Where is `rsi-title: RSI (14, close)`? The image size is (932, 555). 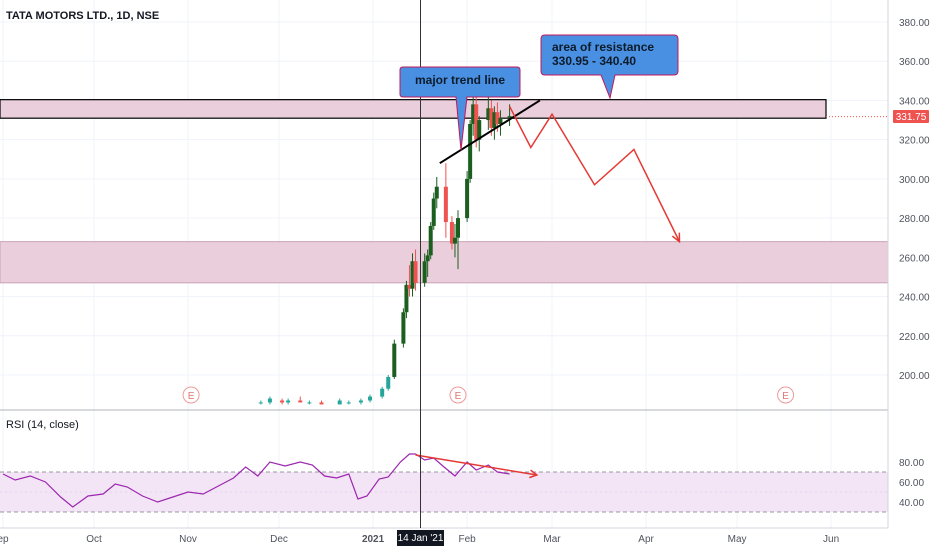 rsi-title: RSI (14, close) is located at coordinates (42, 425).